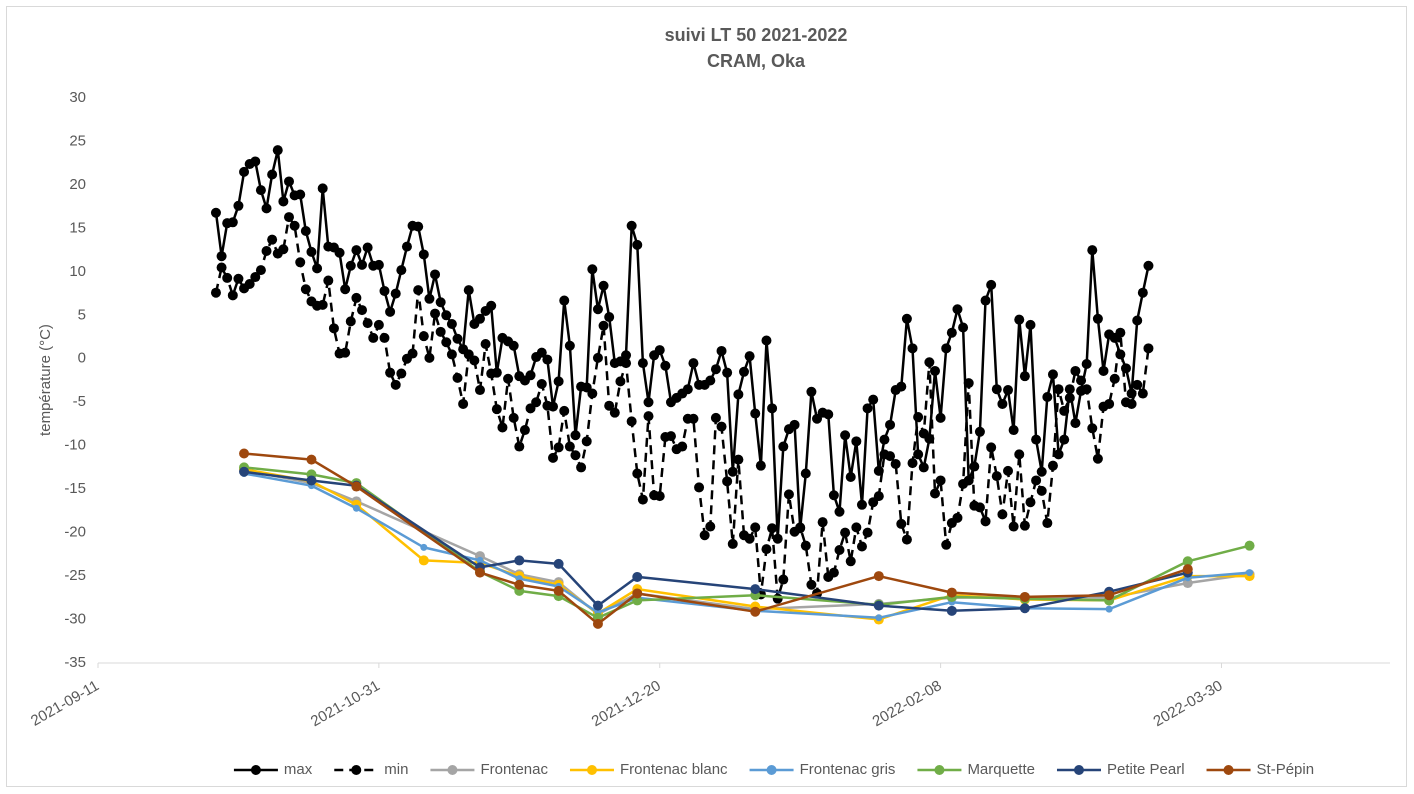 This screenshot has height=794, width=1414. Describe the element at coordinates (273, 769) in the screenshot. I see `legend-item: max` at that location.